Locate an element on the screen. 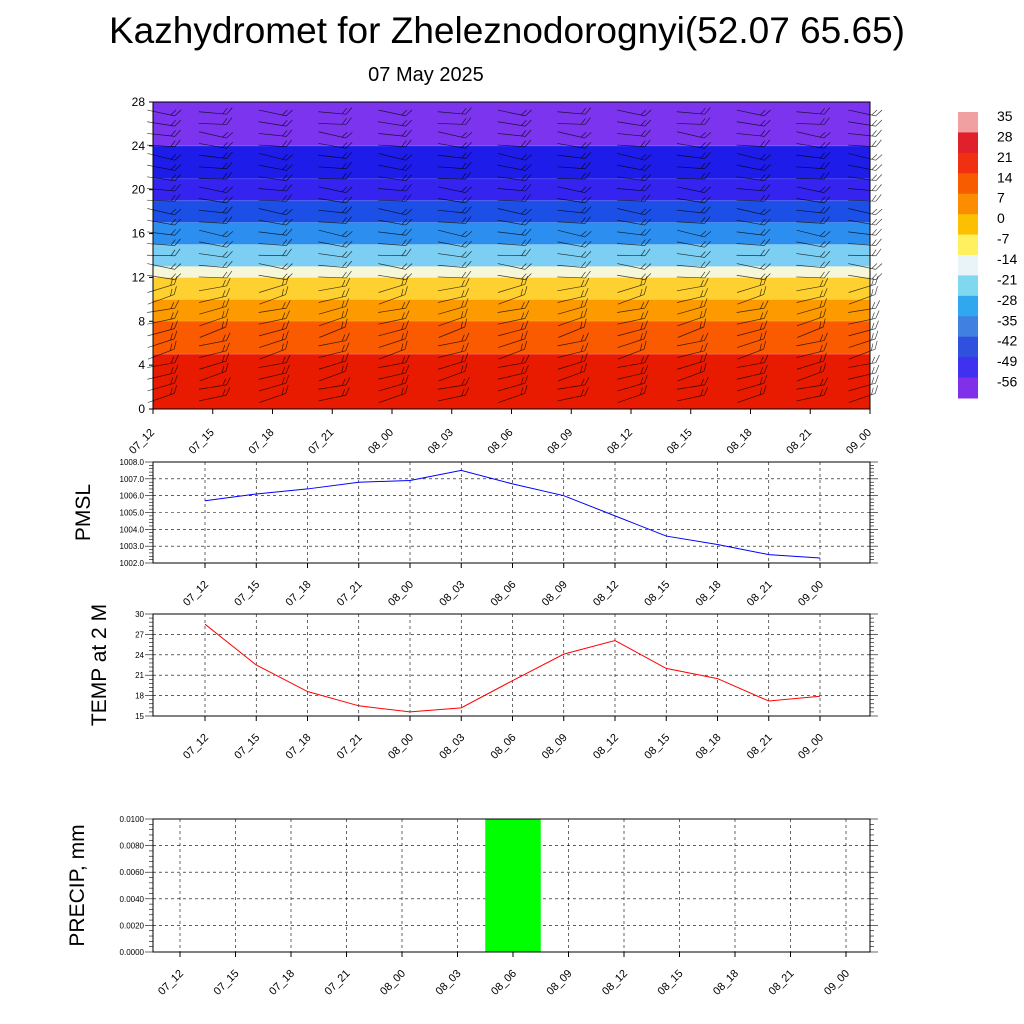  temp-y-tick-label: 27 is located at coordinates (139, 634).